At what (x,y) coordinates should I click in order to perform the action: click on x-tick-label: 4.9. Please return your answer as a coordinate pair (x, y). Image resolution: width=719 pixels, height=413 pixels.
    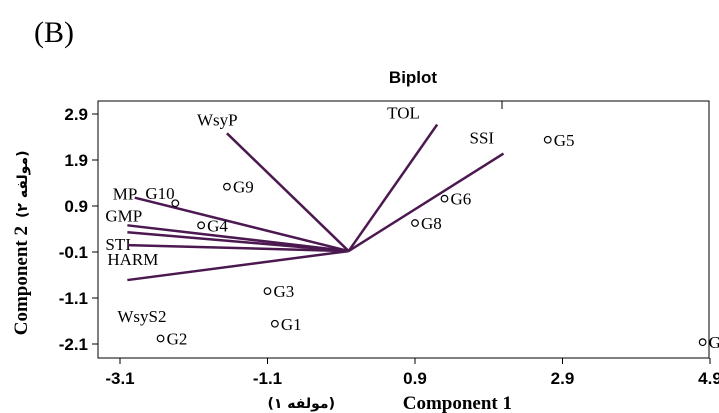
    Looking at the image, I should click on (708, 378).